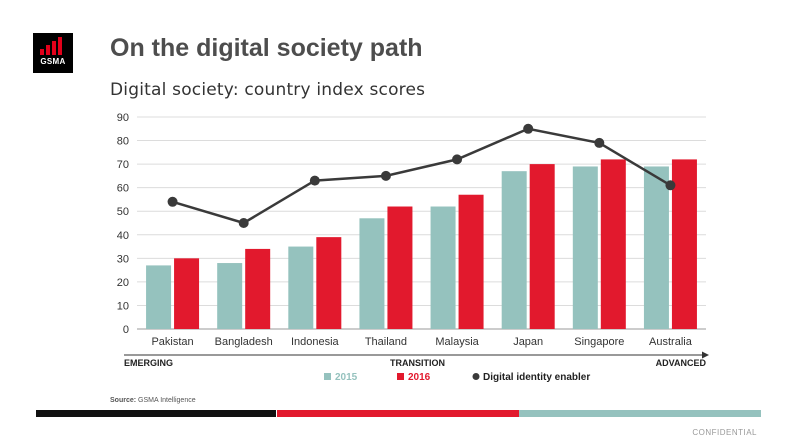 The width and height of the screenshot is (797, 447). Describe the element at coordinates (167, 400) in the screenshot. I see `source-text: GSMA Intelligence` at that location.